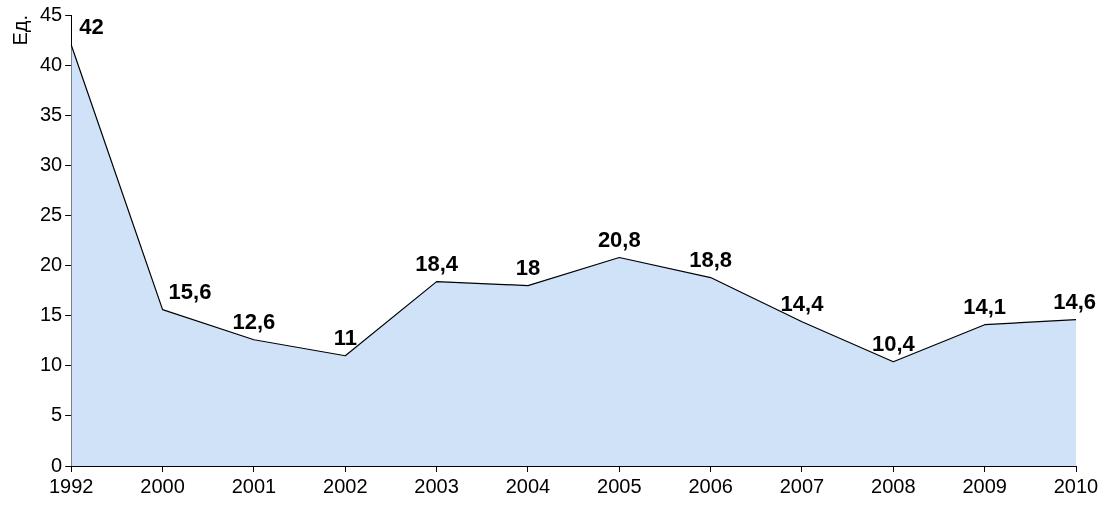  I want to click on data-label: 18, so click(528, 267).